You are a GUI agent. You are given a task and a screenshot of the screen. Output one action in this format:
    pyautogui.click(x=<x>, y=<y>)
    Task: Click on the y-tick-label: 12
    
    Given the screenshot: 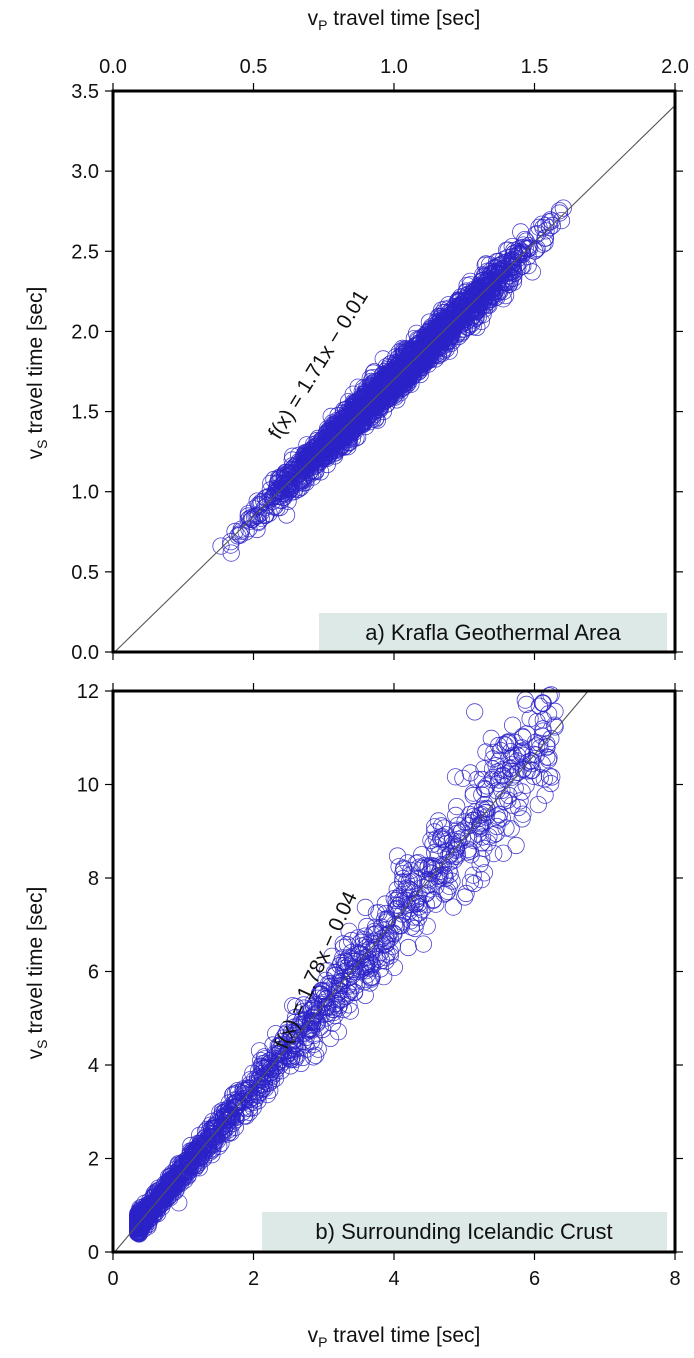 What is the action you would take?
    pyautogui.click(x=88, y=692)
    